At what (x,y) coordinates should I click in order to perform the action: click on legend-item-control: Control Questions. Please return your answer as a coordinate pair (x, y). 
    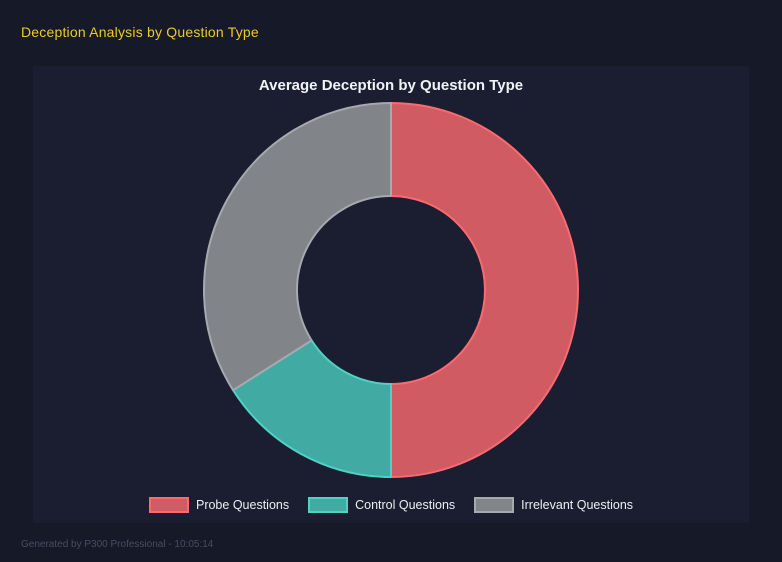
    Looking at the image, I should click on (381, 505).